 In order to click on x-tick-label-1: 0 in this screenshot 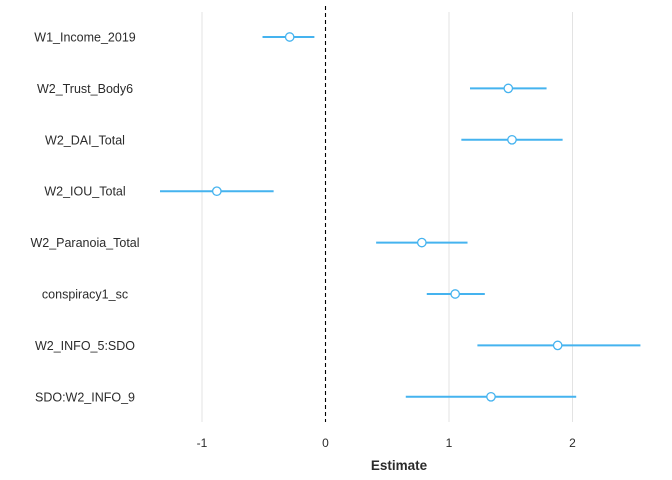, I will do `click(325, 443)`.